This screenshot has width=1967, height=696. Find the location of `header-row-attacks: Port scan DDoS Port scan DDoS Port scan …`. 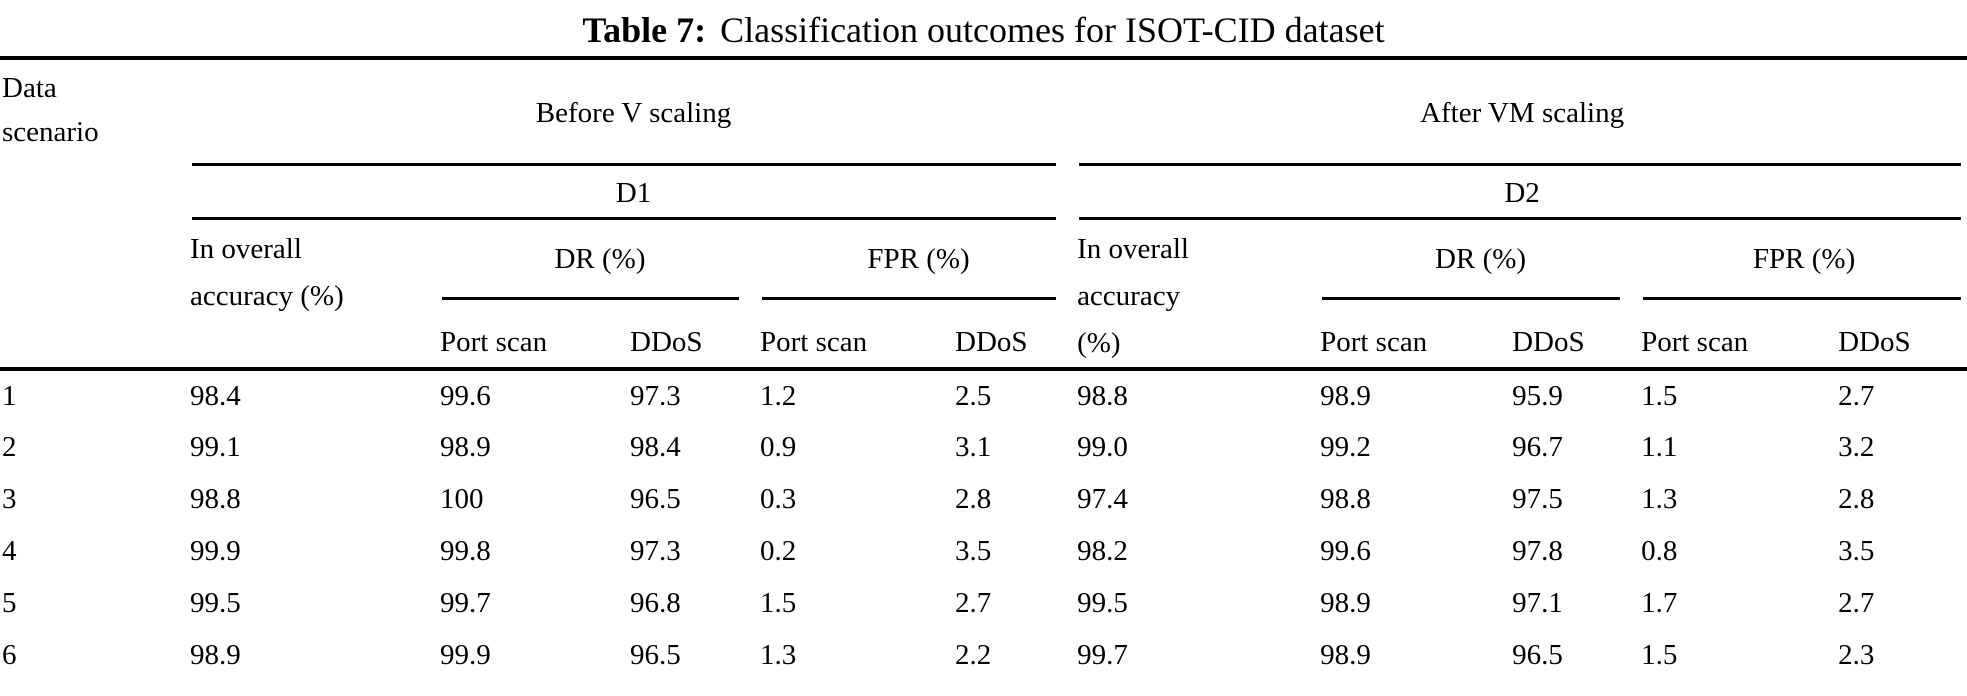

header-row-attacks: Port scan DDoS Port scan DDoS Port scan … is located at coordinates (983, 334).